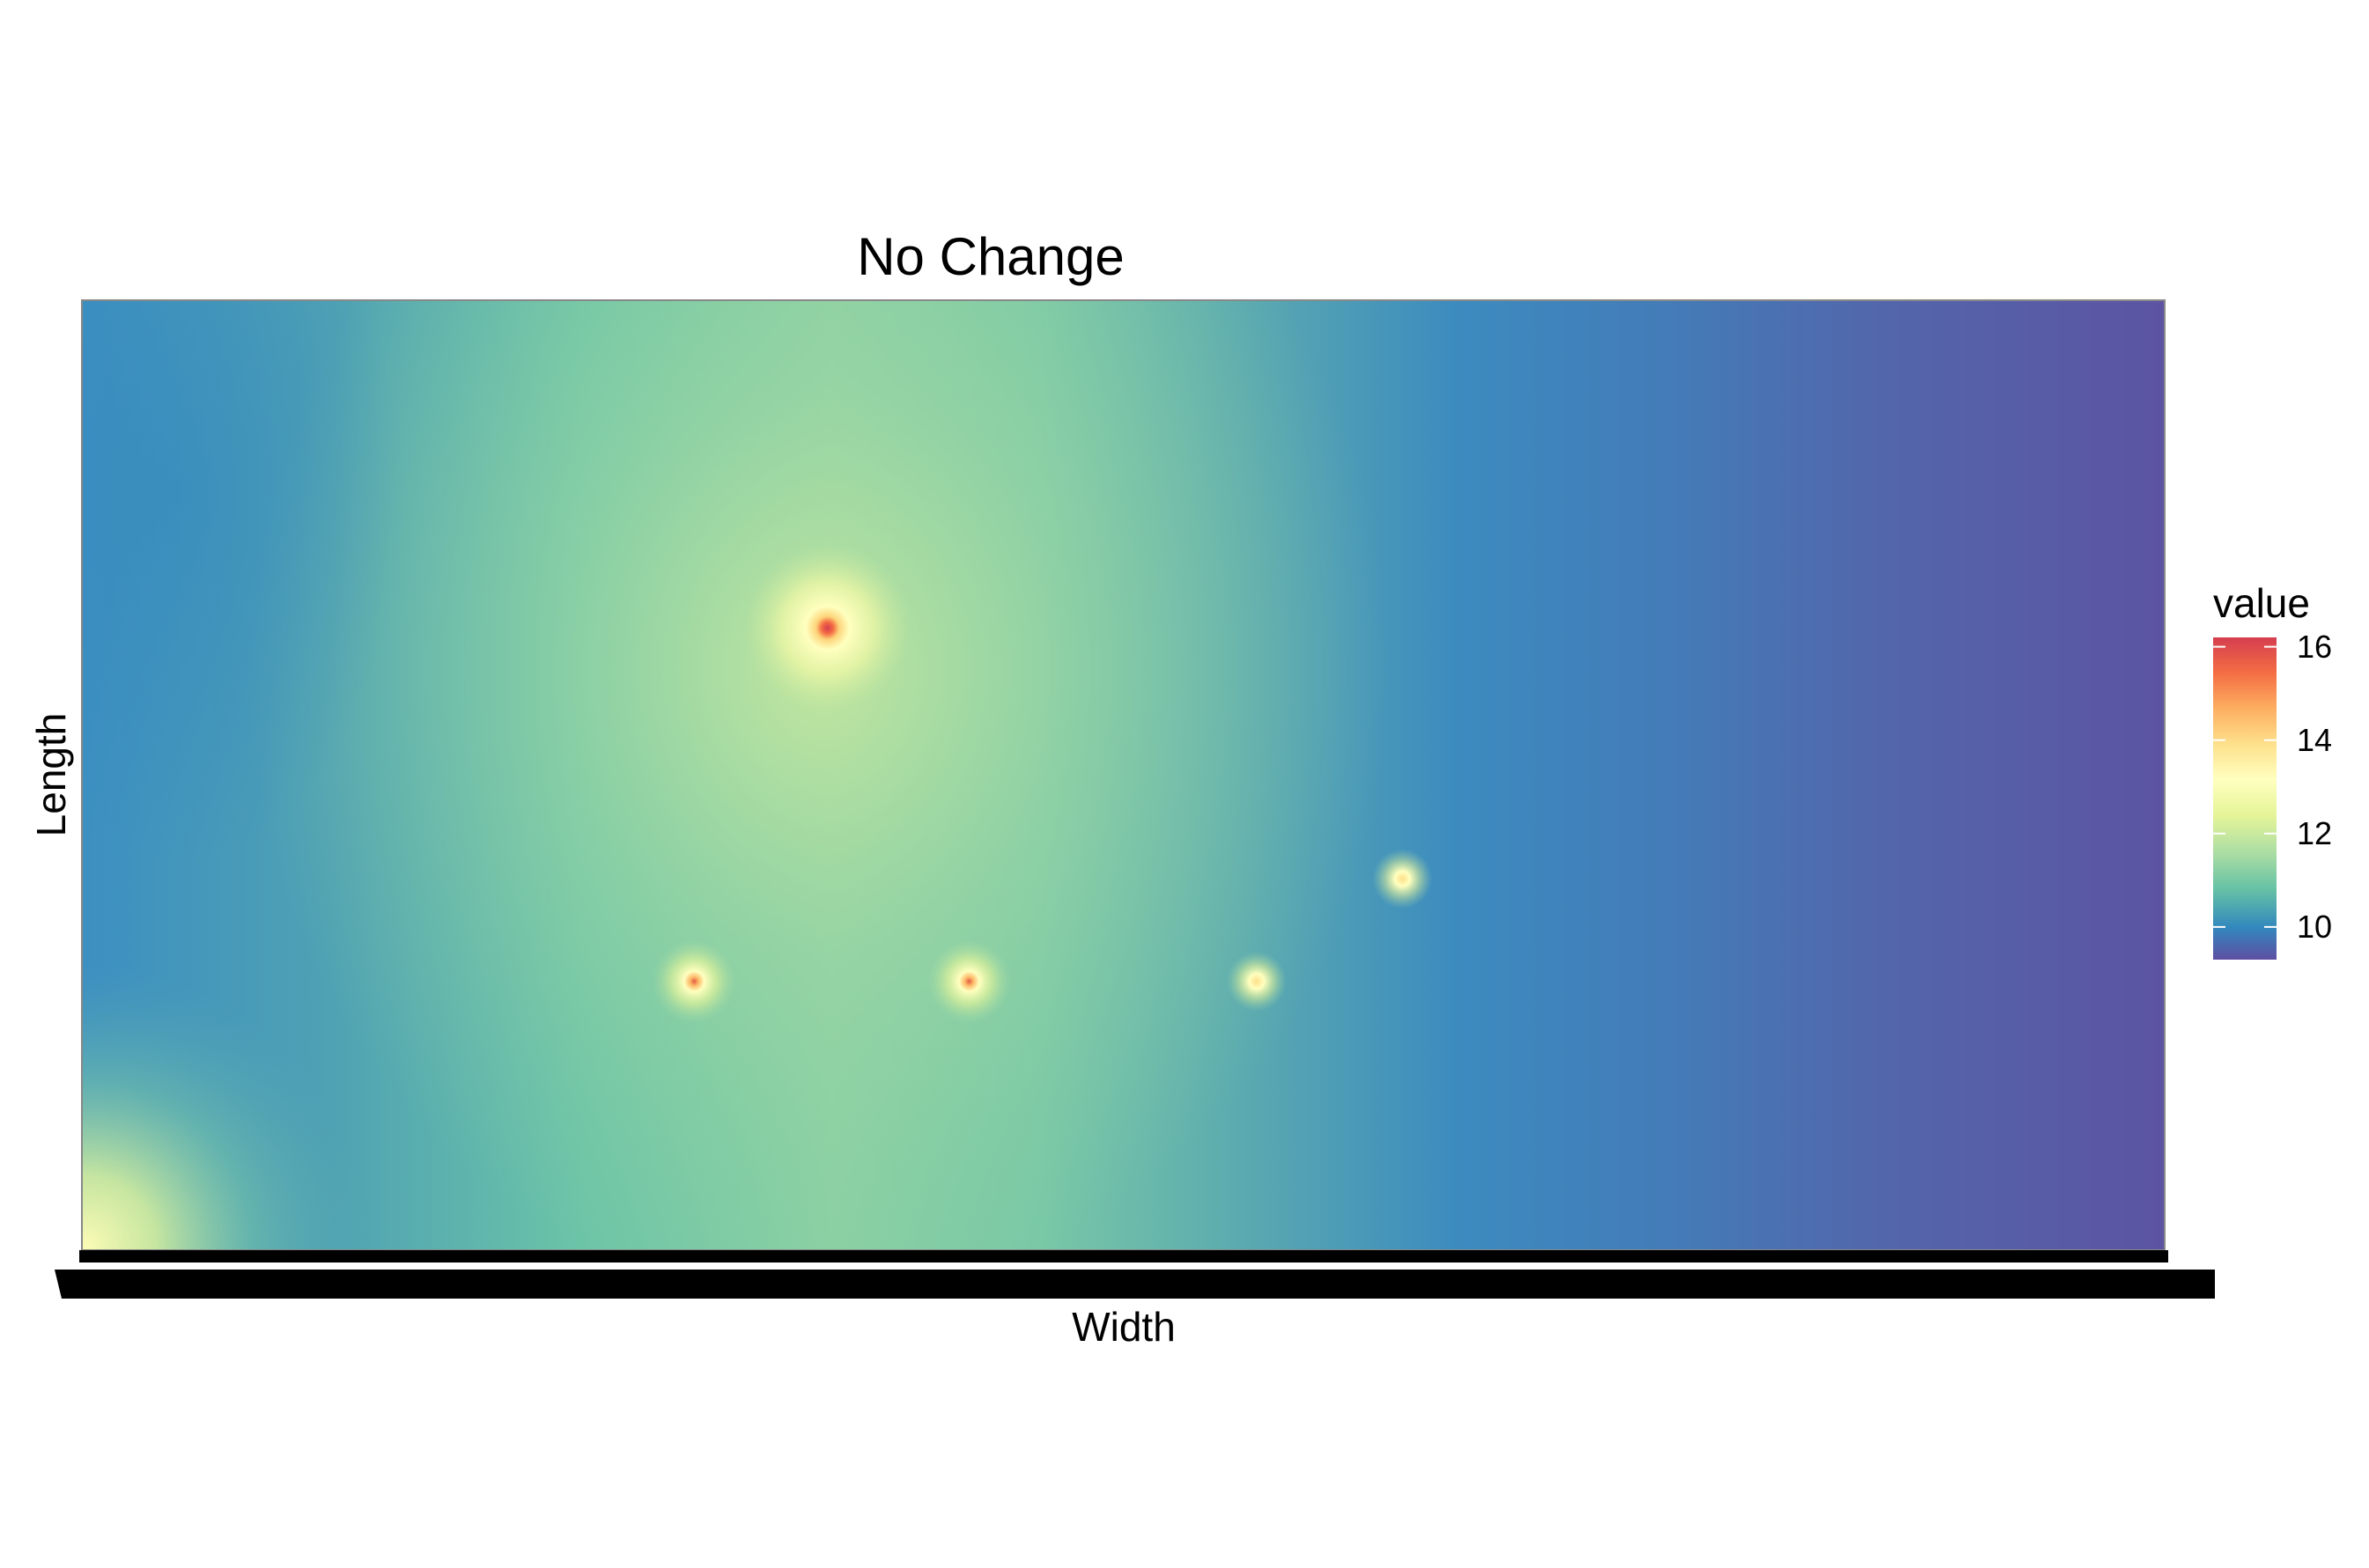  Describe the element at coordinates (224, 1107) in the screenshot. I see `heatmap-corner-glow` at that location.